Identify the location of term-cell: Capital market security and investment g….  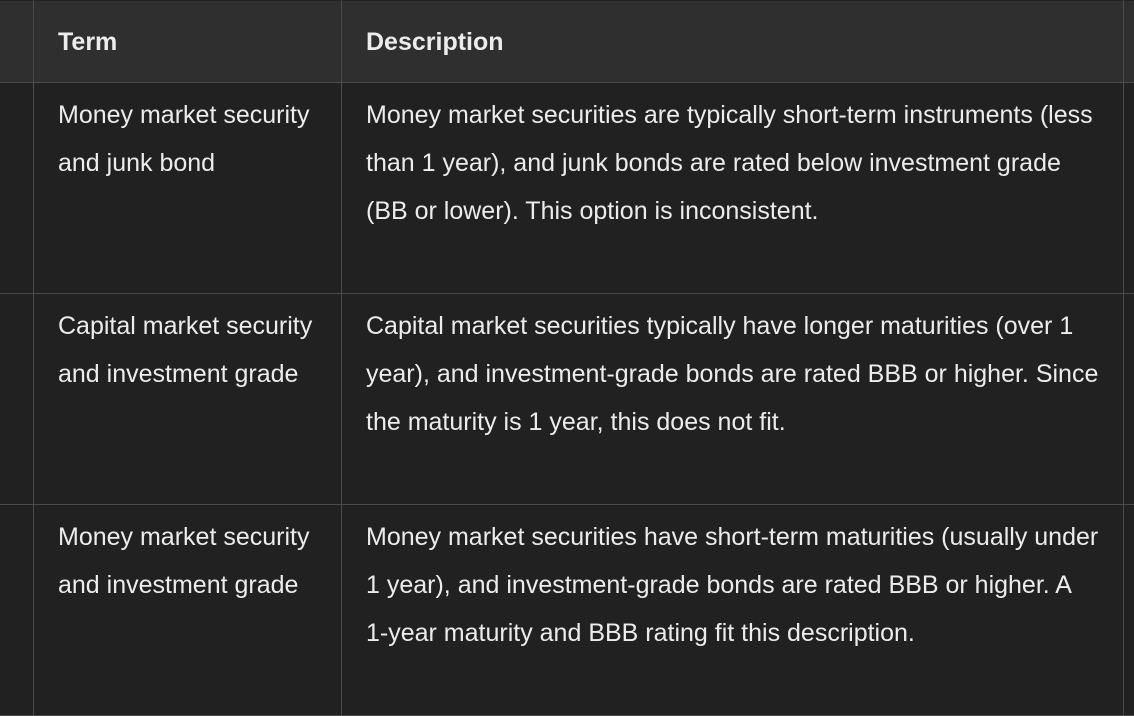
(188, 399).